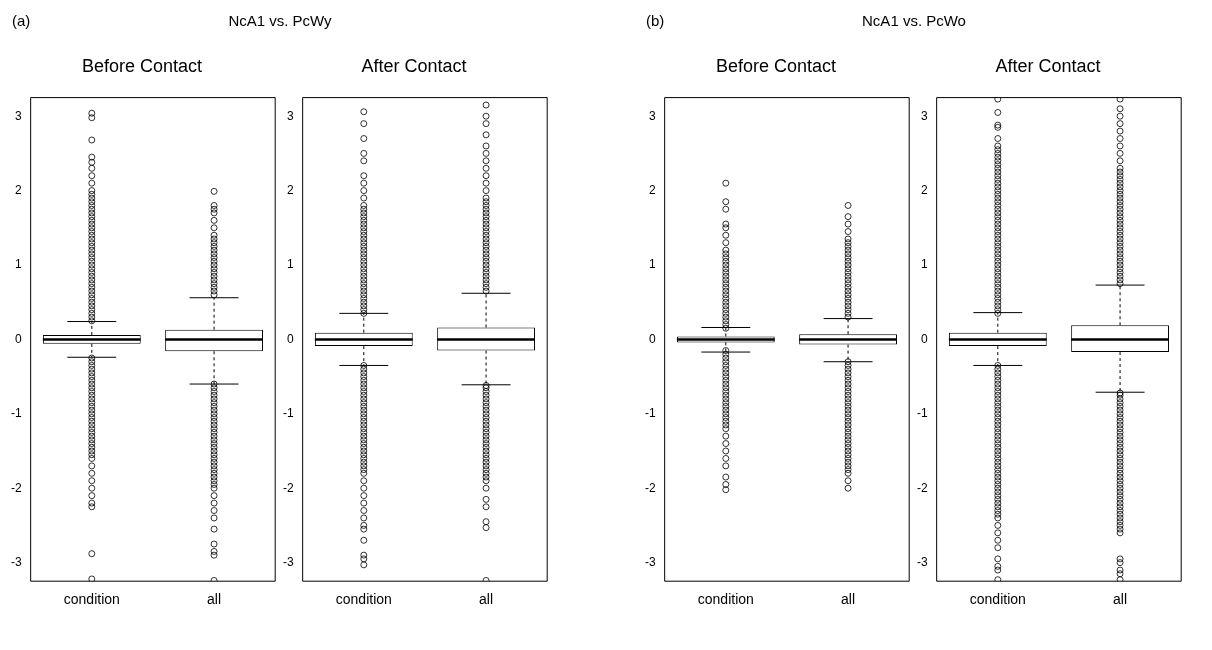  Describe the element at coordinates (21, 20) in the screenshot. I see `text: (a)` at that location.